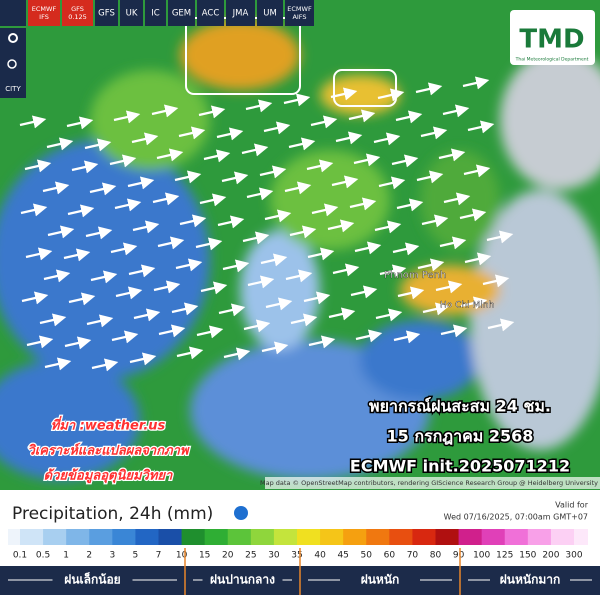 This screenshot has height=599, width=600. Describe the element at coordinates (299, 13) in the screenshot. I see `model-tab: ECMWF AIFS` at that location.